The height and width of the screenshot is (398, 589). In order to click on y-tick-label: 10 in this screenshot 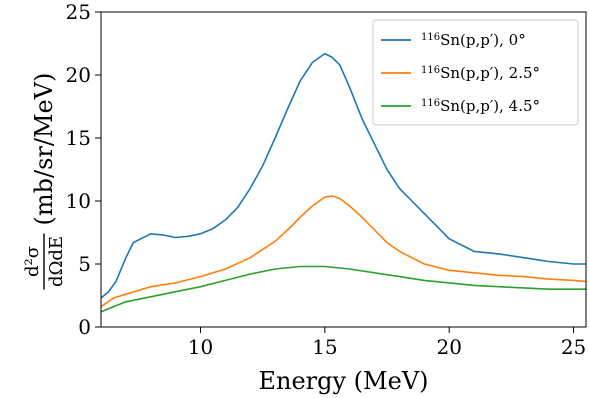, I will do `click(78, 201)`.